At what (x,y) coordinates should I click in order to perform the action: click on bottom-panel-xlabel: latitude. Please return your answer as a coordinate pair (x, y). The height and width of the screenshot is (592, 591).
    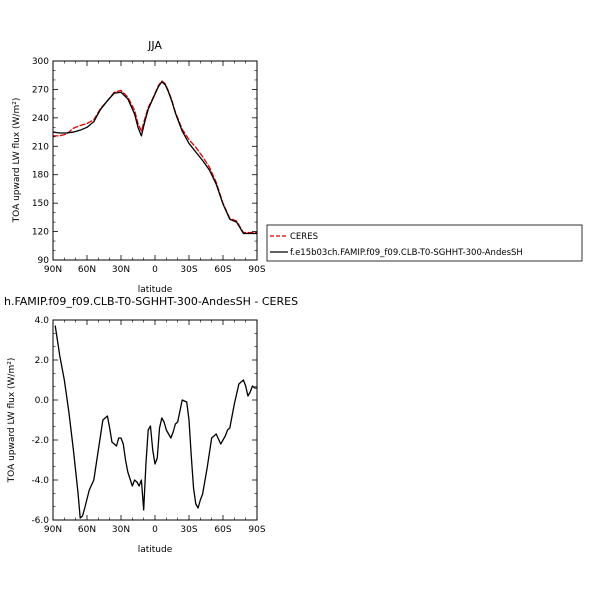
    Looking at the image, I should click on (155, 550).